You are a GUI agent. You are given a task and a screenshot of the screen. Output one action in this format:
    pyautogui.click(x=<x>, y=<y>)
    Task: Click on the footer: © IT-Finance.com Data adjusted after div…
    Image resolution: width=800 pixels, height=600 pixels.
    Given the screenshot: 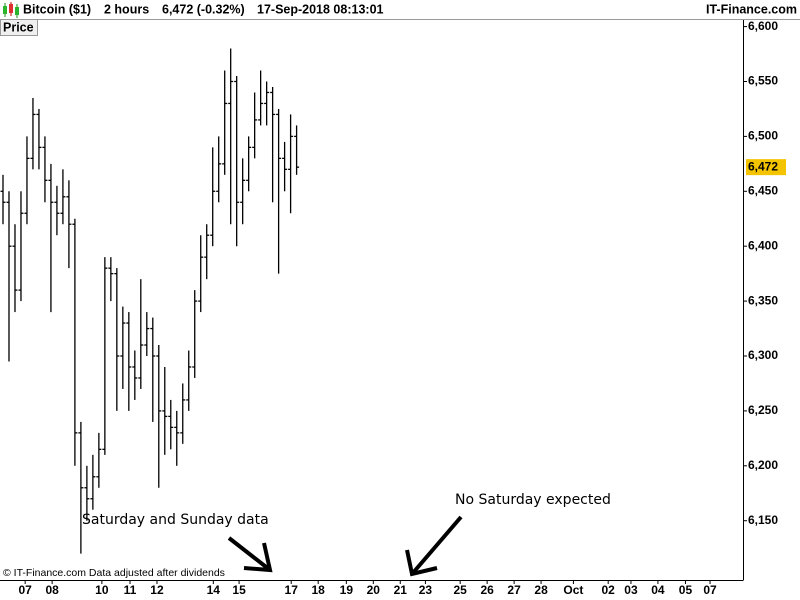 What is the action you would take?
    pyautogui.click(x=114, y=573)
    